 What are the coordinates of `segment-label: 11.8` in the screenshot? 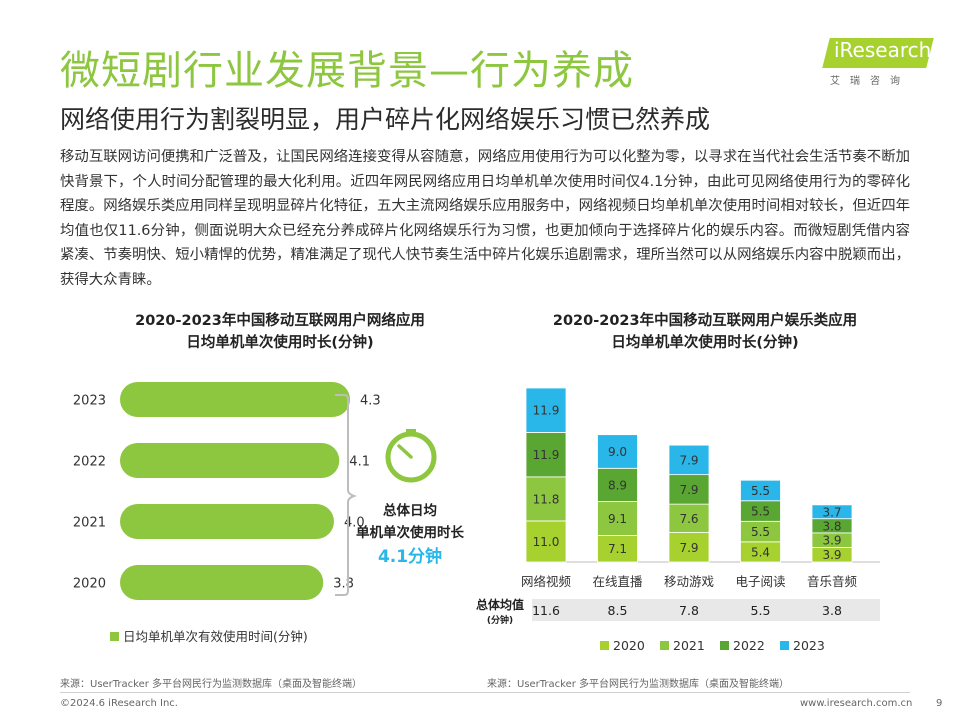 It's located at (546, 499).